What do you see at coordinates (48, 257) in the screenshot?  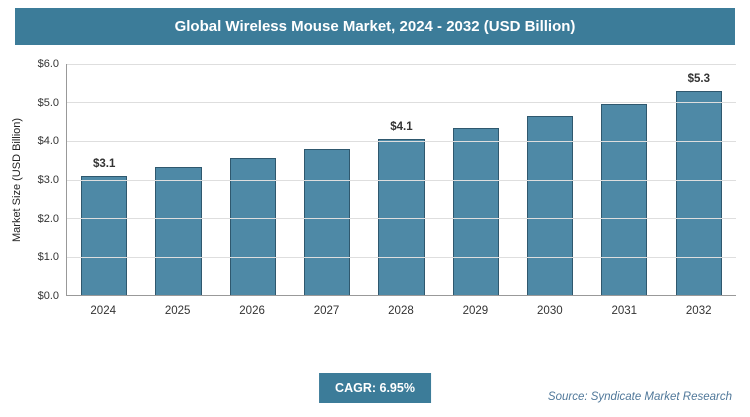 I see `y-tick-label: $1.0` at bounding box center [48, 257].